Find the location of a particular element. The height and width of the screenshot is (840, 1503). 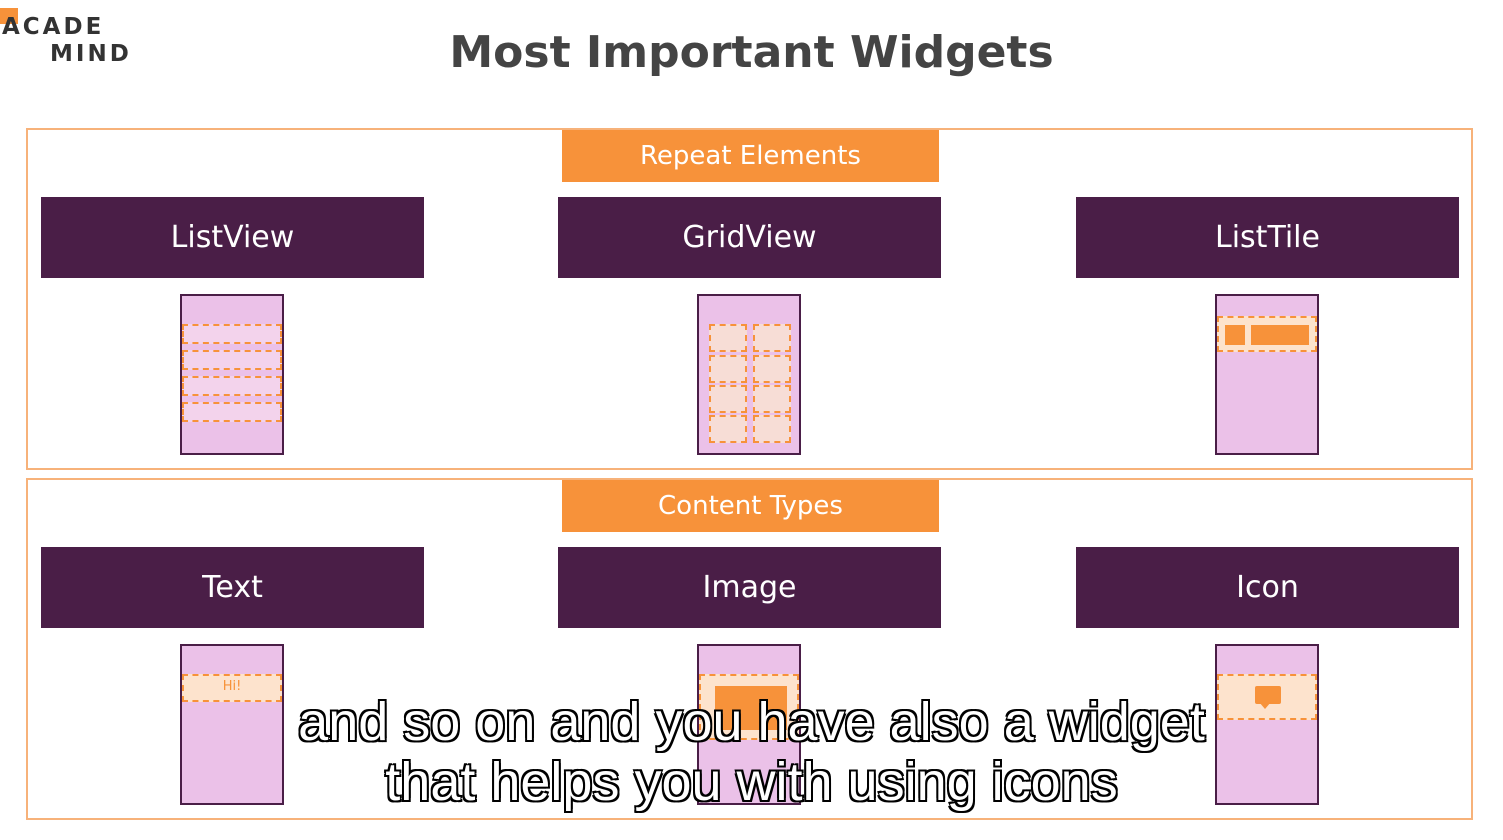

icon-row is located at coordinates (1267, 697).